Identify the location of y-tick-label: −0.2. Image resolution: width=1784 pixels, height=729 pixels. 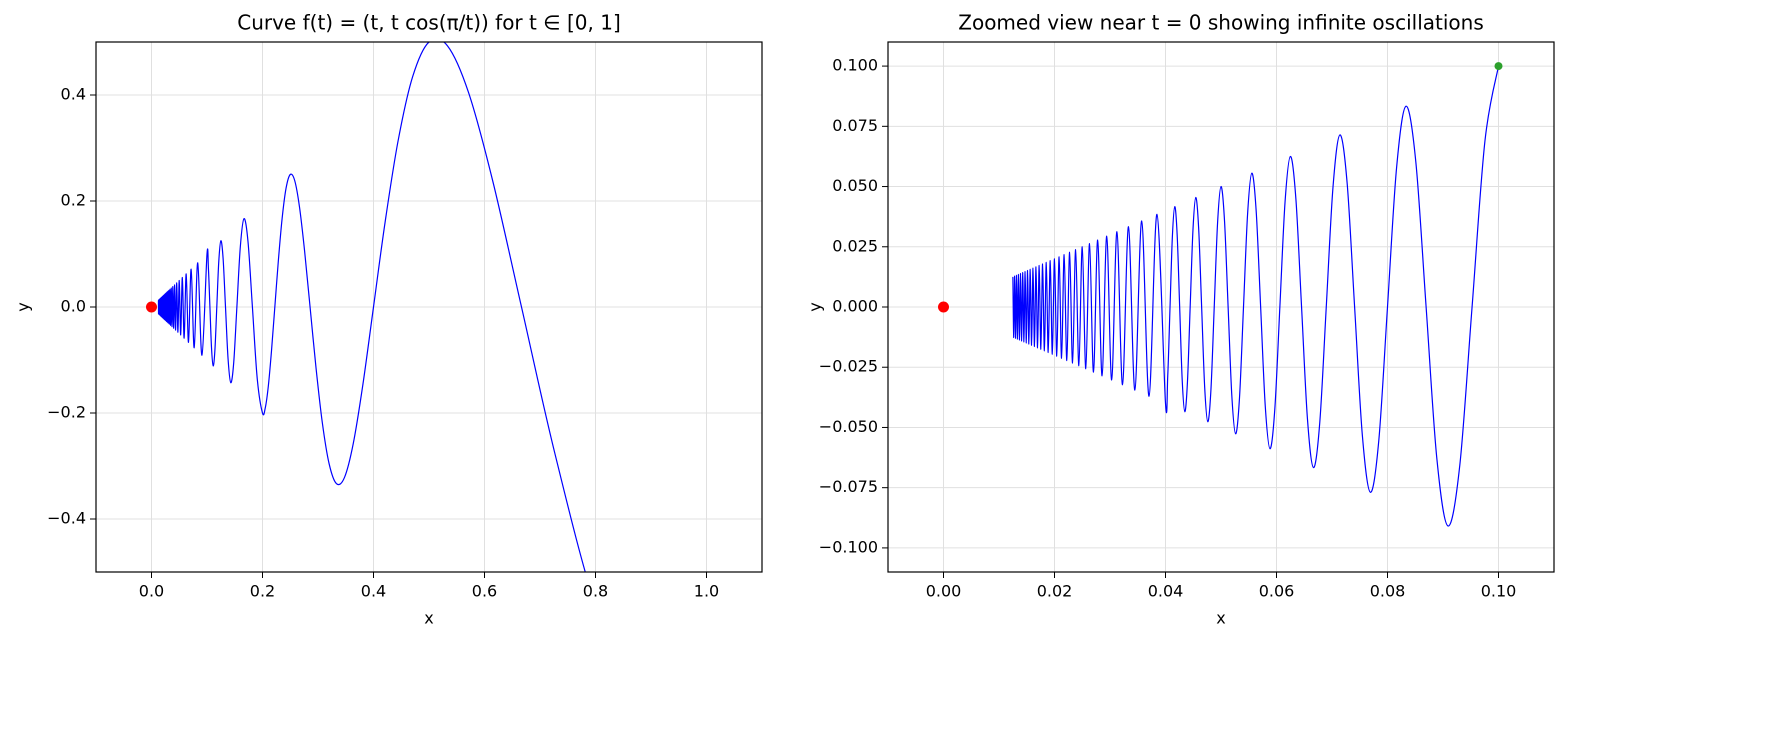
(66, 412).